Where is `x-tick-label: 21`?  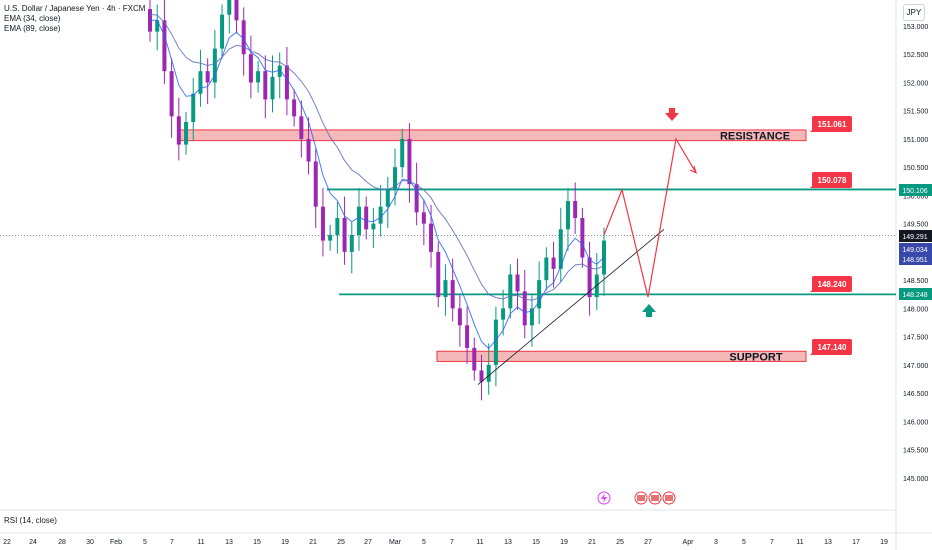 x-tick-label: 21 is located at coordinates (592, 542).